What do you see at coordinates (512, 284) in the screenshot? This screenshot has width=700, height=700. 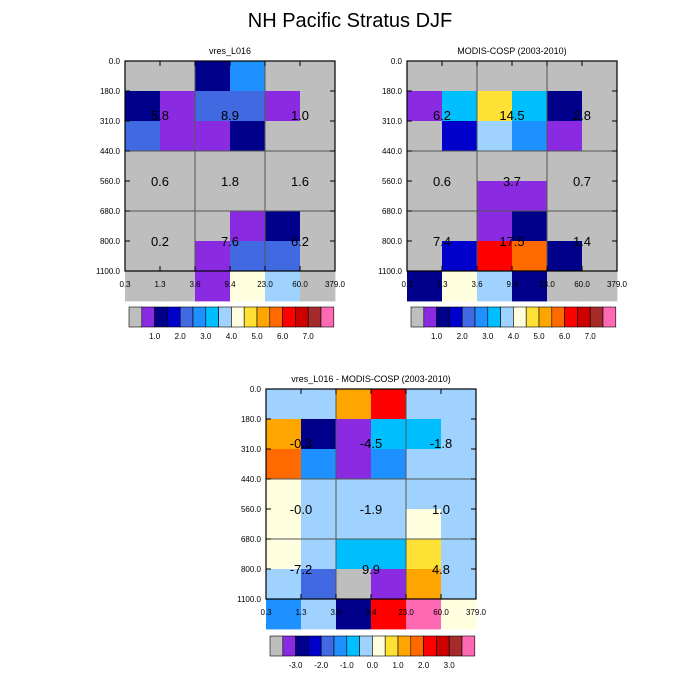 I see `x-tick-label: 9.4` at bounding box center [512, 284].